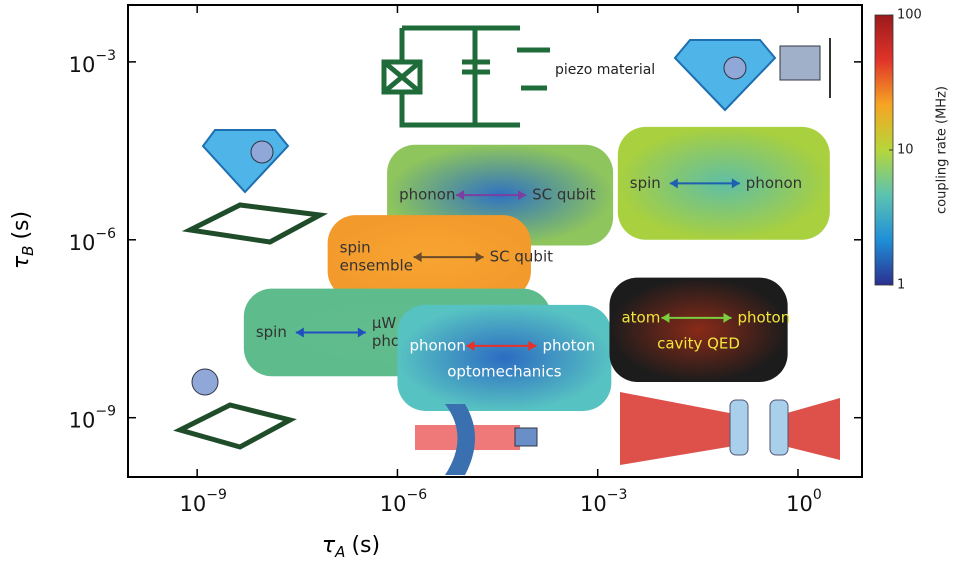 This screenshot has width=954, height=565. What do you see at coordinates (901, 285) in the screenshot?
I see `colorbar-tick-label: 1` at bounding box center [901, 285].